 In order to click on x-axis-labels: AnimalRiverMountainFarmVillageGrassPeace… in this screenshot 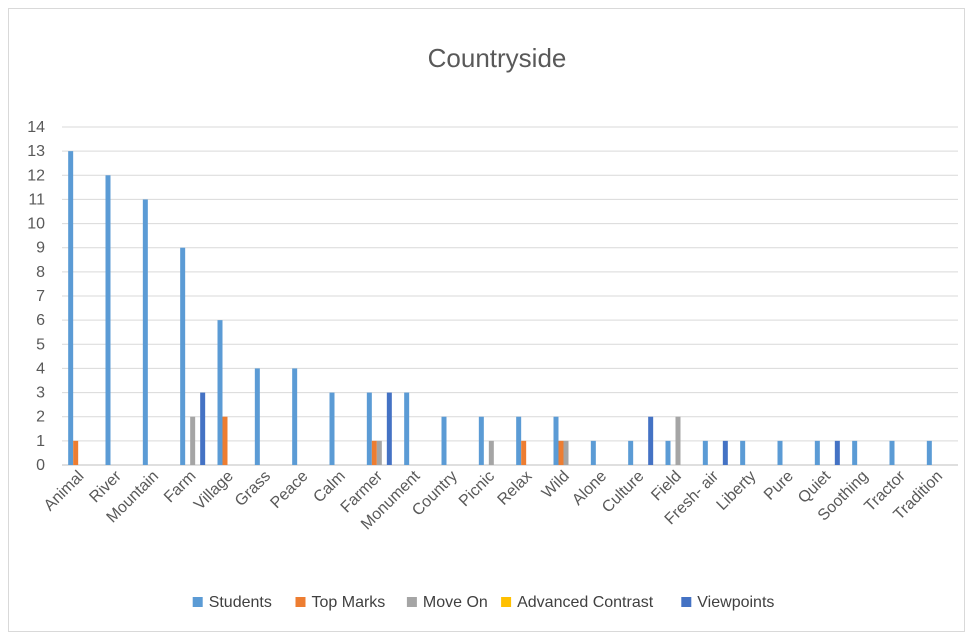, I will do `click(493, 500)`.